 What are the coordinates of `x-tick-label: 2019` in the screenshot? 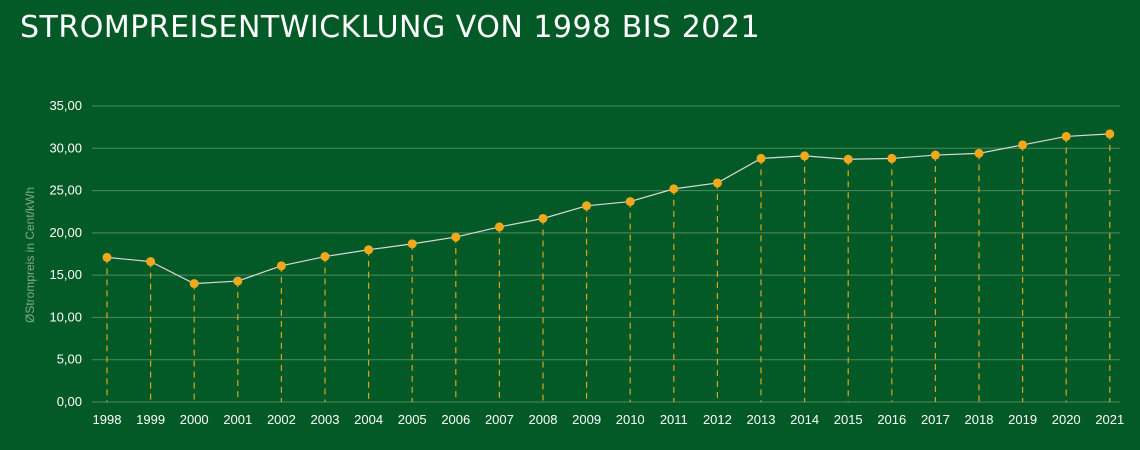 It's located at (1022, 419).